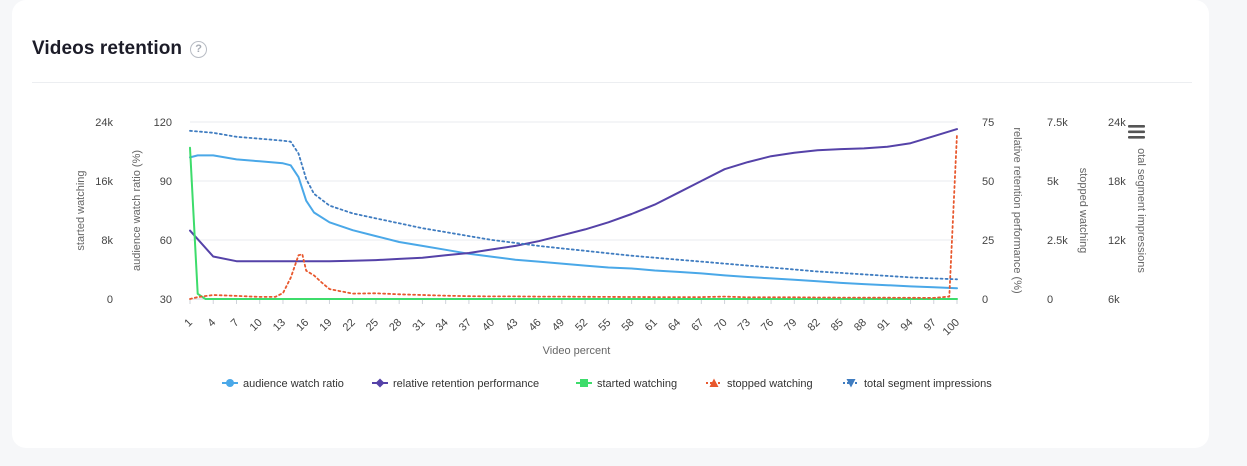 This screenshot has width=1247, height=466. What do you see at coordinates (767, 325) in the screenshot?
I see `x-tick-label: 76` at bounding box center [767, 325].